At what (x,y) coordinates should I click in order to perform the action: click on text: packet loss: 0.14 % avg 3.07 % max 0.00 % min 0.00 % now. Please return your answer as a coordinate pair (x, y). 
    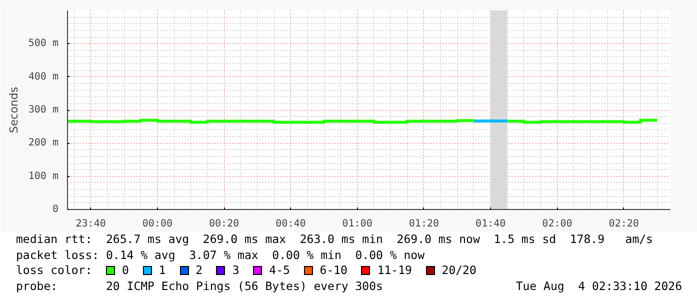
    Looking at the image, I should click on (220, 255).